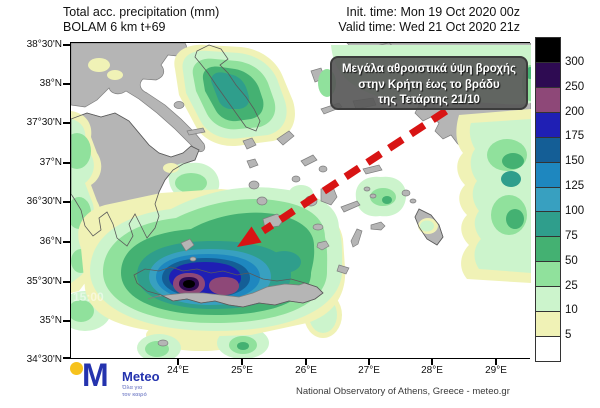 The height and width of the screenshot is (408, 600). What do you see at coordinates (571, 310) in the screenshot?
I see `colorbar-label: 10` at bounding box center [571, 310].